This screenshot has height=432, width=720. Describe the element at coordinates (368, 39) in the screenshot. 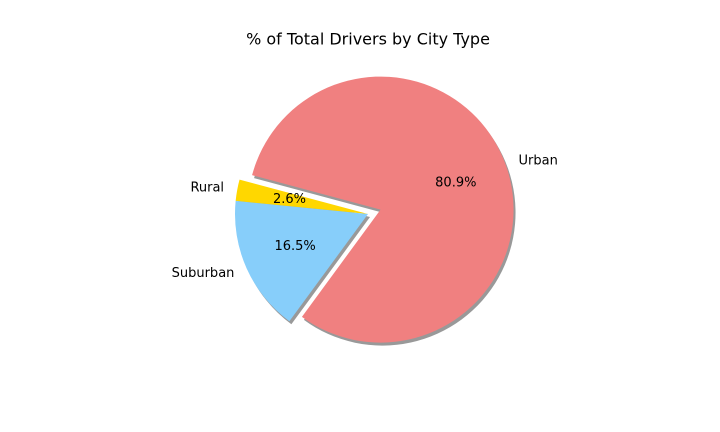

I see `chart-title: % of Total Drivers by City Type` at that location.